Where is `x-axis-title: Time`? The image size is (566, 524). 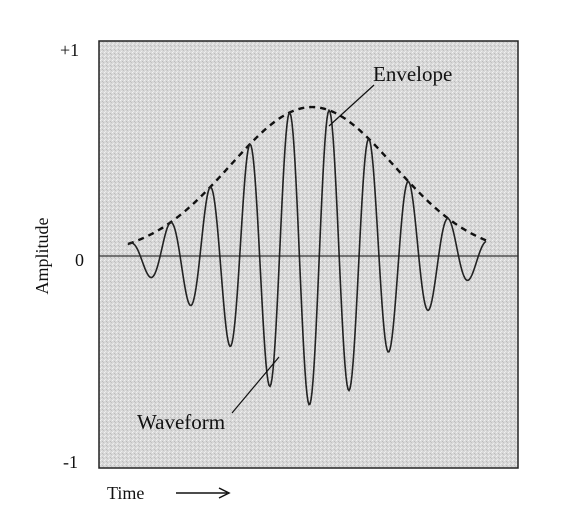 x-axis-title: Time is located at coordinates (125, 493).